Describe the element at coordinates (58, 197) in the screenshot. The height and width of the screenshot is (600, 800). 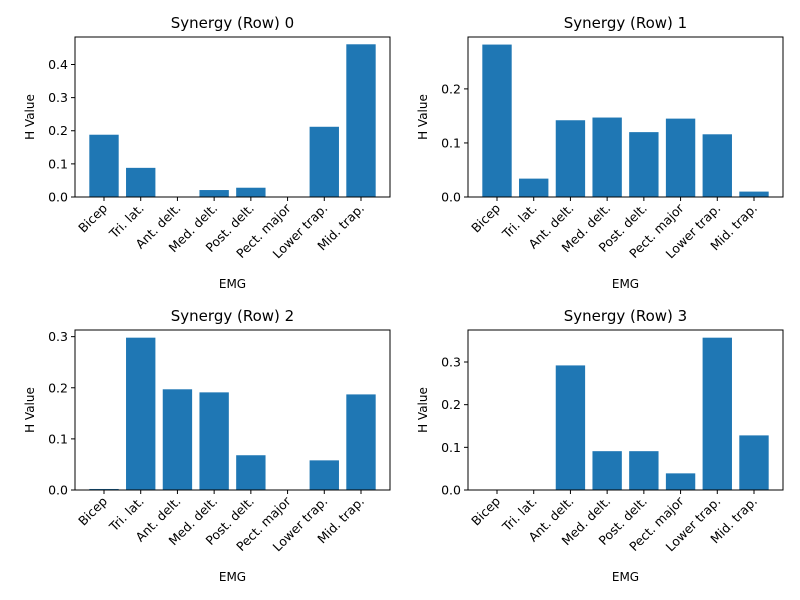
I see `ytick-label-0-0: 0.0` at that location.